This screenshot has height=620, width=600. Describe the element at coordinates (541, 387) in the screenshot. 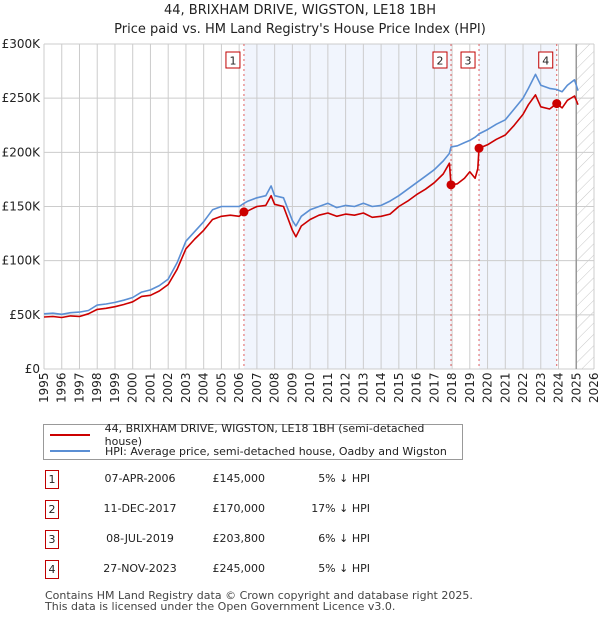

I see `x-tick-label: 2023` at that location.